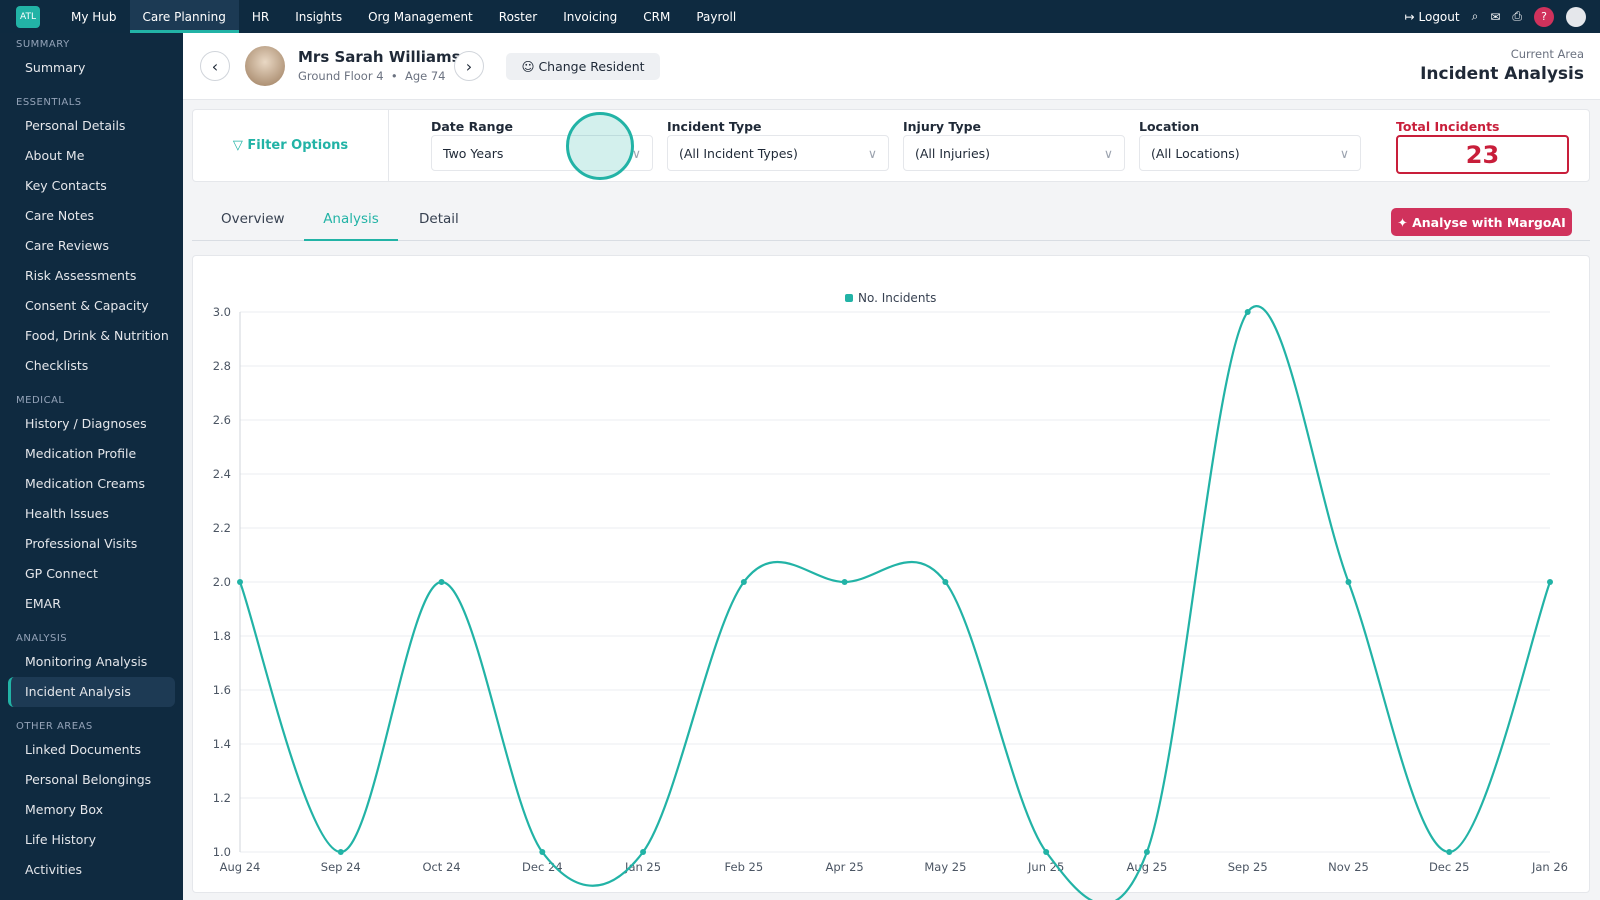 The height and width of the screenshot is (900, 1600). What do you see at coordinates (472, 126) in the screenshot?
I see `filter-label: Date Range` at bounding box center [472, 126].